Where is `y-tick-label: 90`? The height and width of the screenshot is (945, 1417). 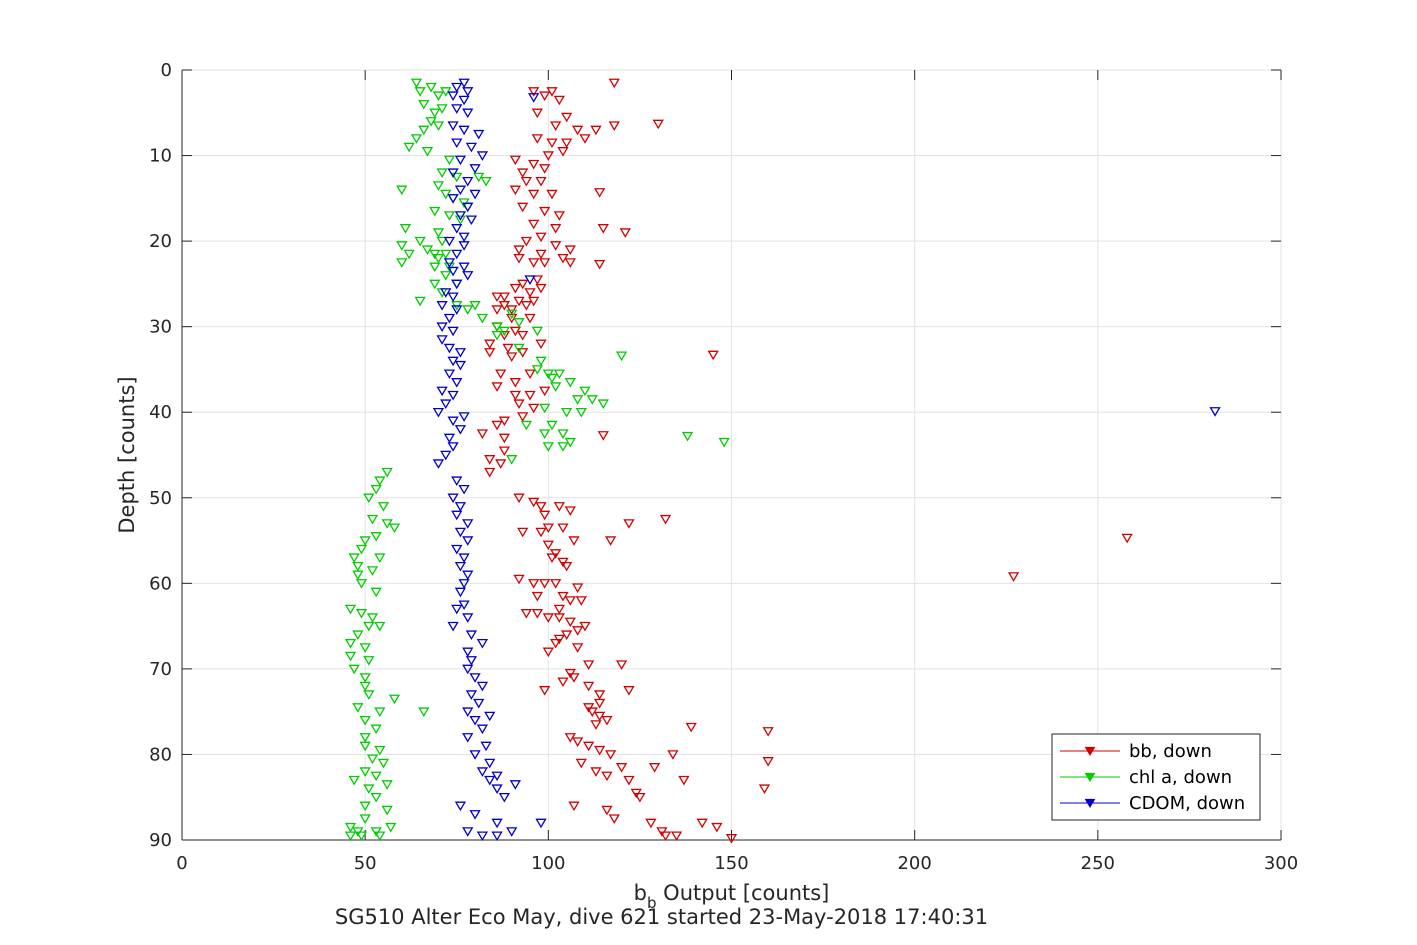
y-tick-label: 90 is located at coordinates (160, 840).